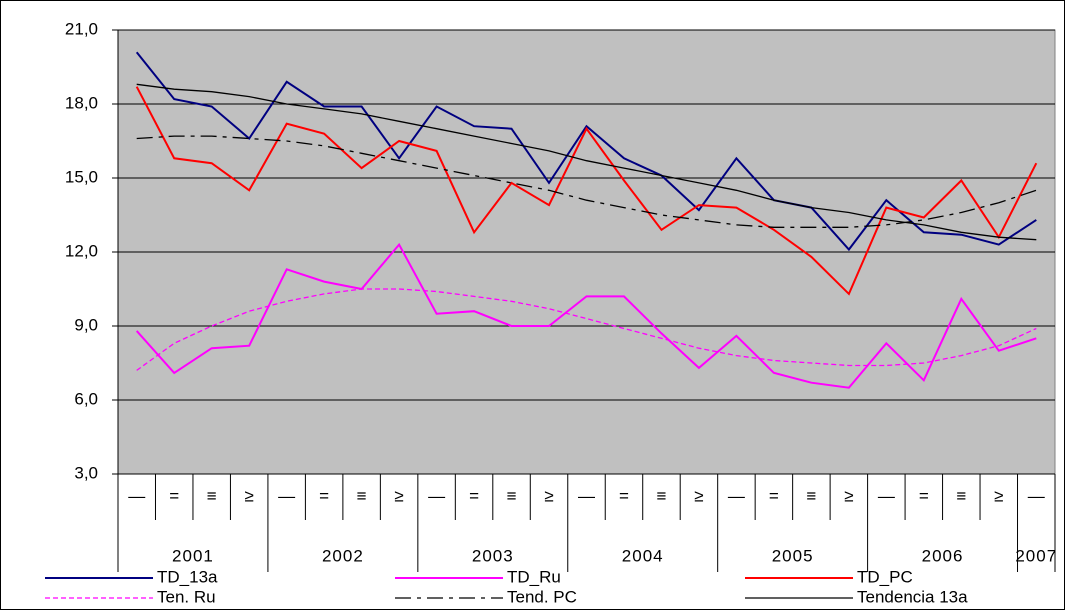 This screenshot has width=1065, height=610. Describe the element at coordinates (542, 596) in the screenshot. I see `legend-label: Tend. PC` at that location.